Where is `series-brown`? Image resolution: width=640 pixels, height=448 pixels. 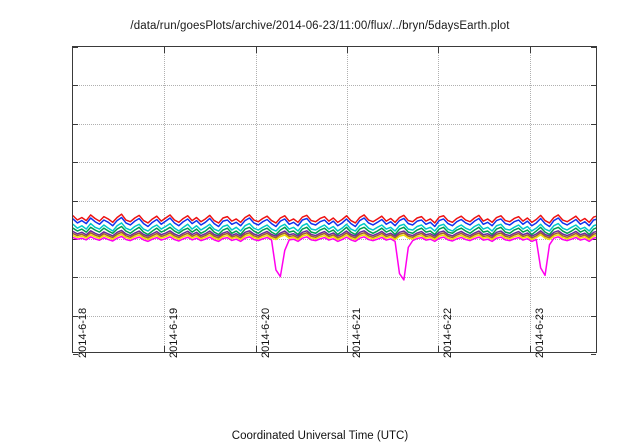 series-brown is located at coordinates (334, 235).